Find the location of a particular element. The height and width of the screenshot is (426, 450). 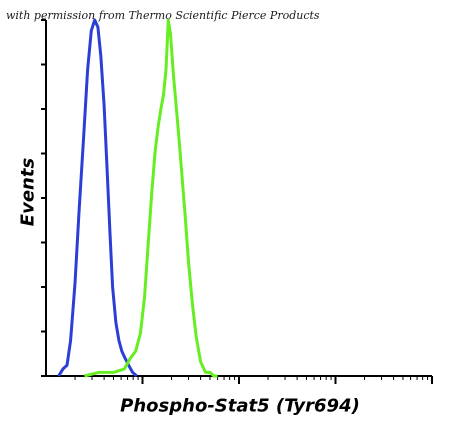

y-axis-label: Events is located at coordinates (28, 192).